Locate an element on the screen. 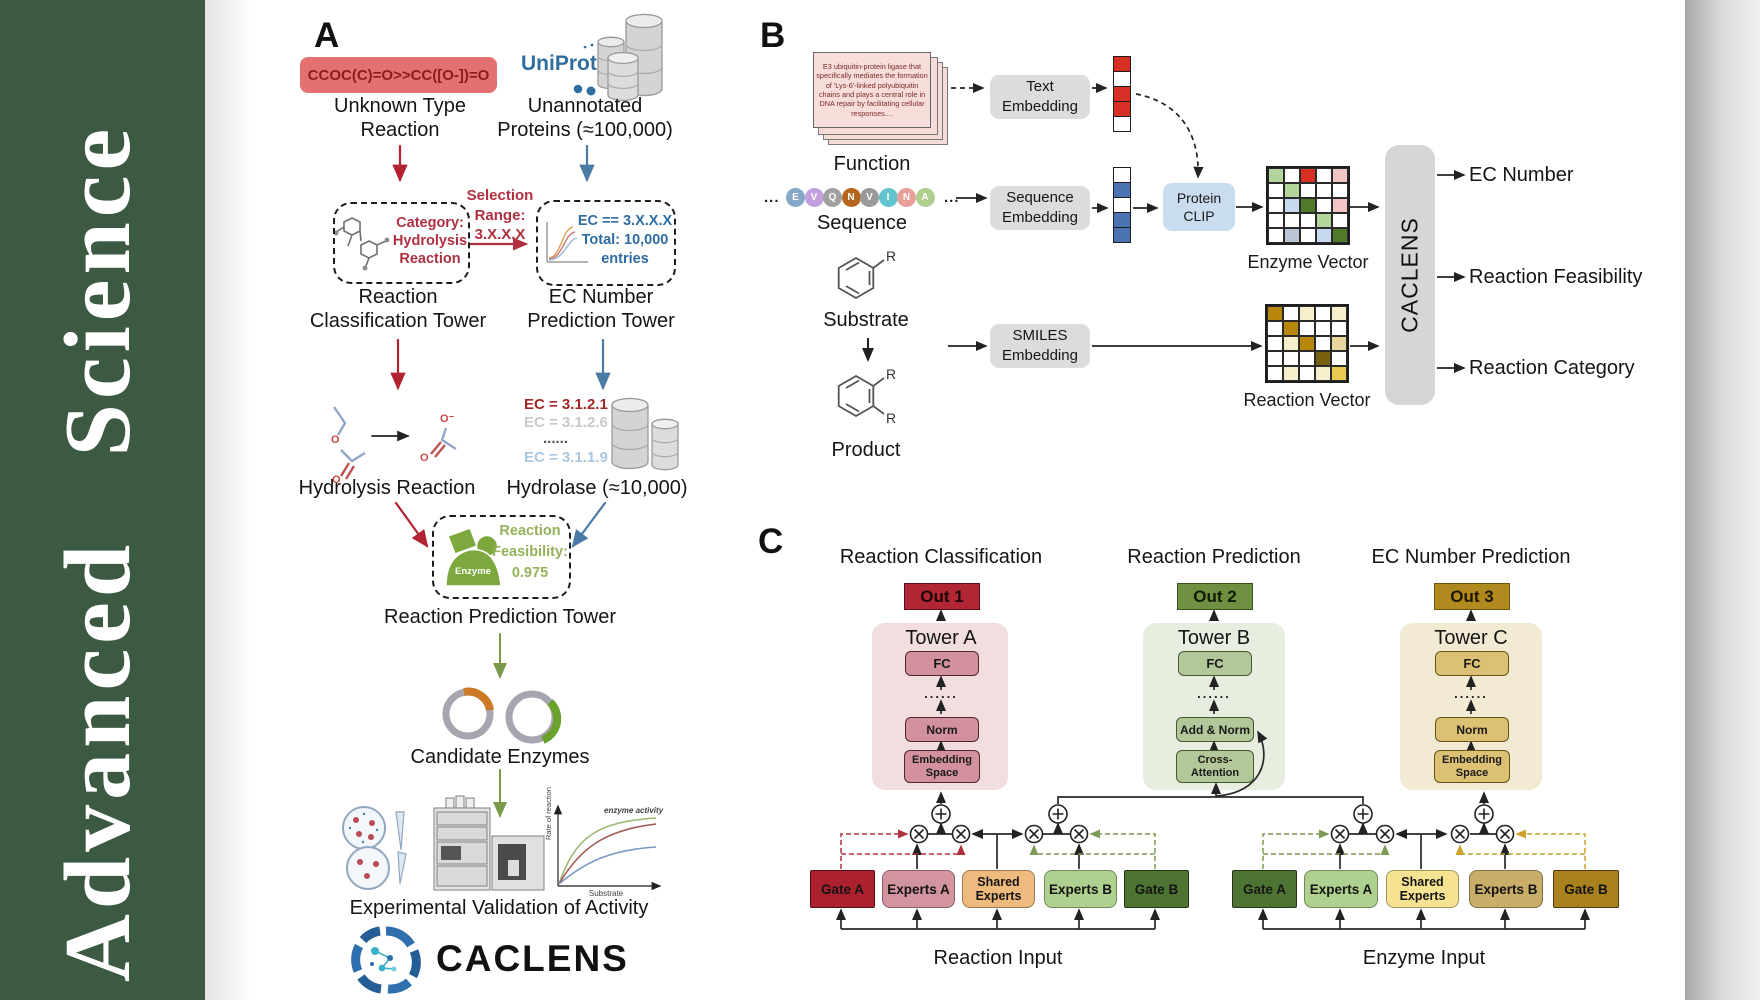 Image resolution: width=1760 pixels, height=1000 pixels. reaction-vector-matrix is located at coordinates (1307, 343).